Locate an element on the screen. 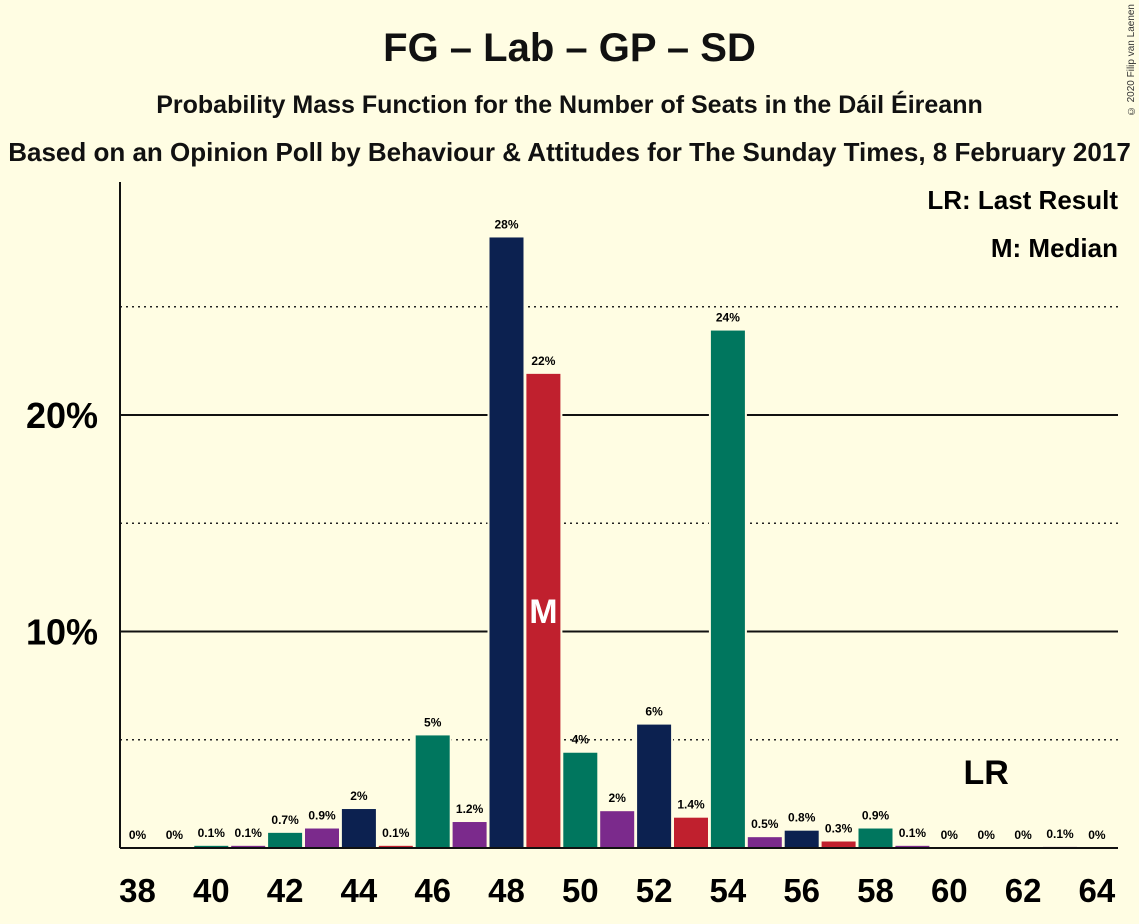 The height and width of the screenshot is (924, 1139). markers: M LR is located at coordinates (769, 692).